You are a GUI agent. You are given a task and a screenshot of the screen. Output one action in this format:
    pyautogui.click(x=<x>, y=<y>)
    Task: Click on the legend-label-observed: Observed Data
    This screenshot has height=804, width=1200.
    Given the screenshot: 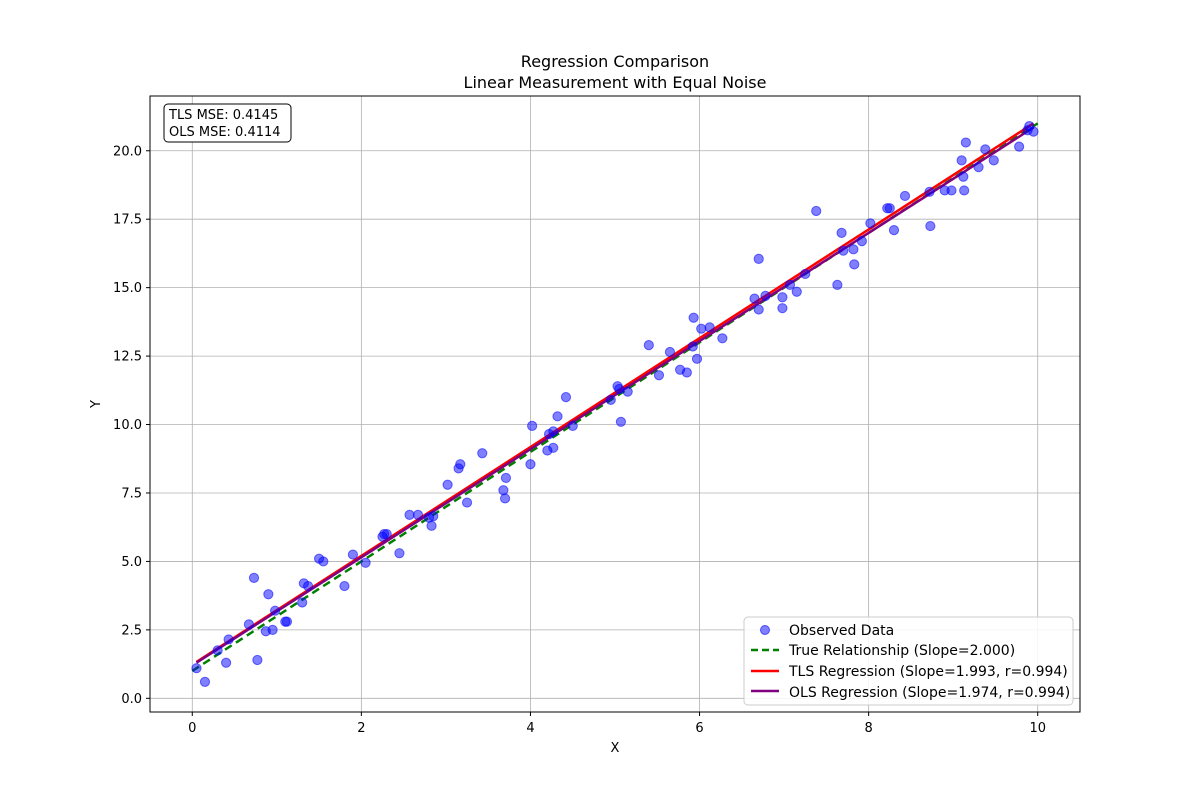 What is the action you would take?
    pyautogui.click(x=841, y=631)
    